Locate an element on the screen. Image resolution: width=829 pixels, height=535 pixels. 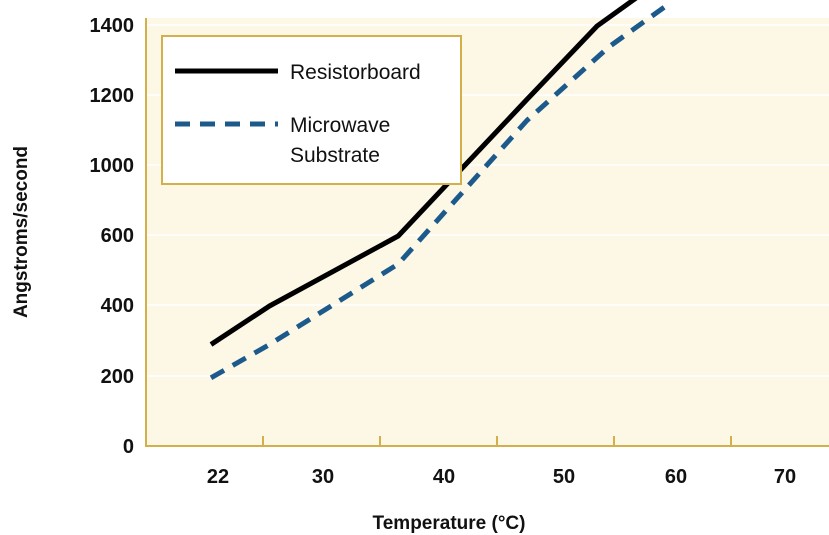
legend-label-microwave: Microwave is located at coordinates (340, 125).